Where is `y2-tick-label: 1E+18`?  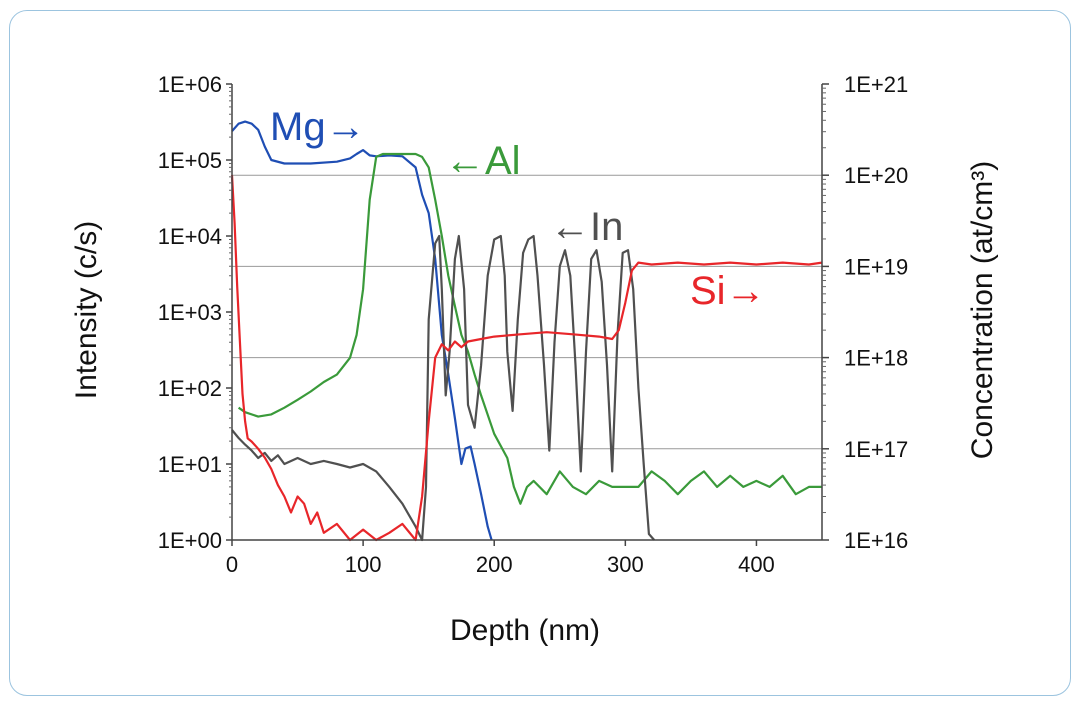 y2-tick-label: 1E+18 is located at coordinates (876, 358).